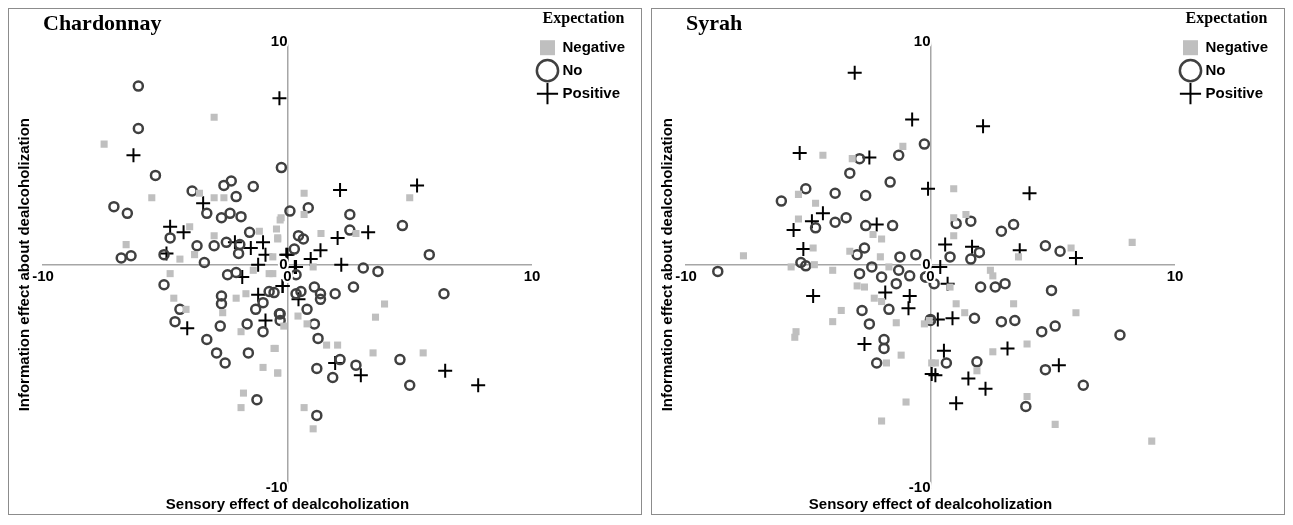 The image size is (1293, 525). What do you see at coordinates (102, 22) in the screenshot?
I see `chart-title: Chardonnay` at bounding box center [102, 22].